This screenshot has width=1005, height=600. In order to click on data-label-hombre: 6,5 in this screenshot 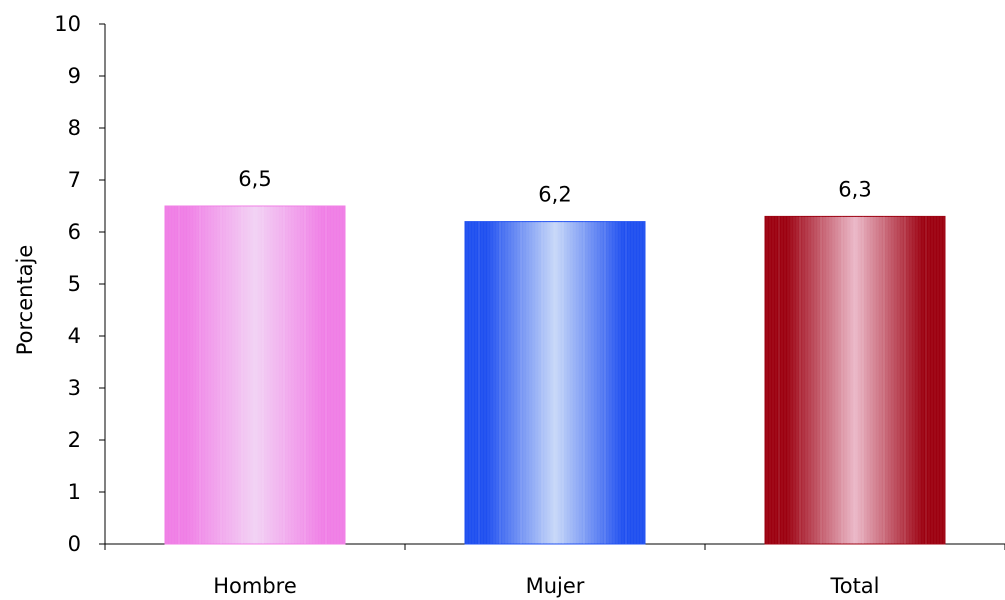, I will do `click(254, 179)`.